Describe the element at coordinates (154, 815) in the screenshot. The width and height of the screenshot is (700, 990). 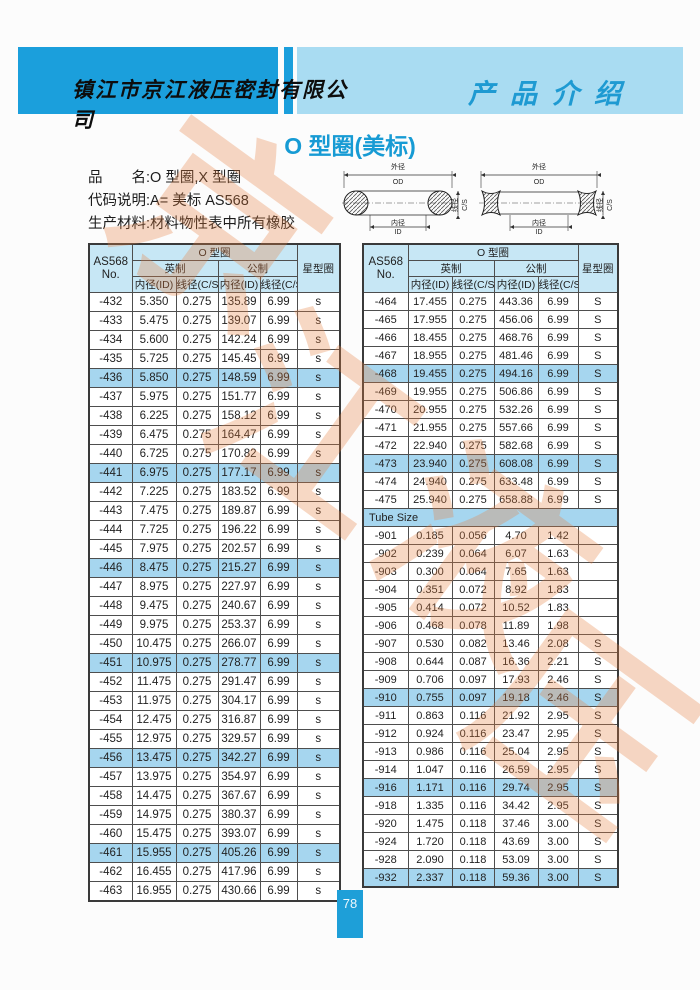
I see `id-inch-value: 14.975` at that location.